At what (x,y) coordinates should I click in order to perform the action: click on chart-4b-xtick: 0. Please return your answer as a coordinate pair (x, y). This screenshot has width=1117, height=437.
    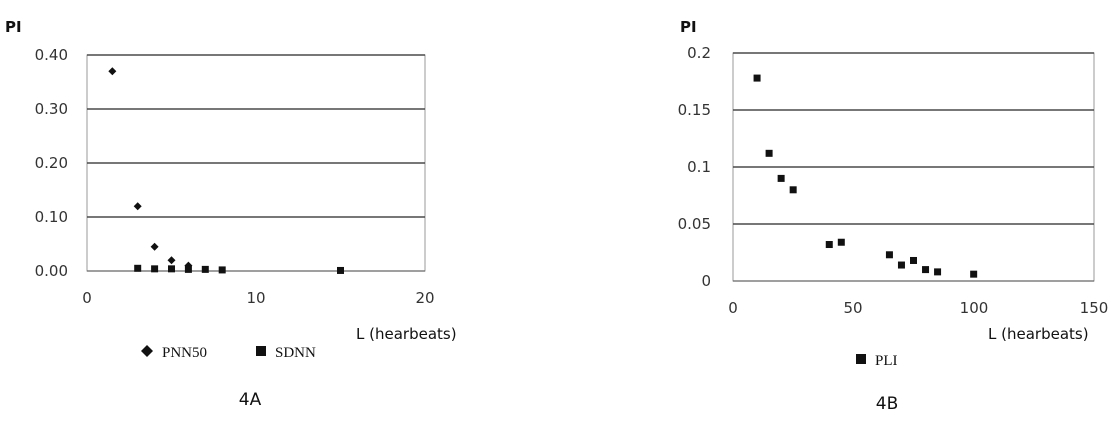
    Looking at the image, I should click on (733, 308).